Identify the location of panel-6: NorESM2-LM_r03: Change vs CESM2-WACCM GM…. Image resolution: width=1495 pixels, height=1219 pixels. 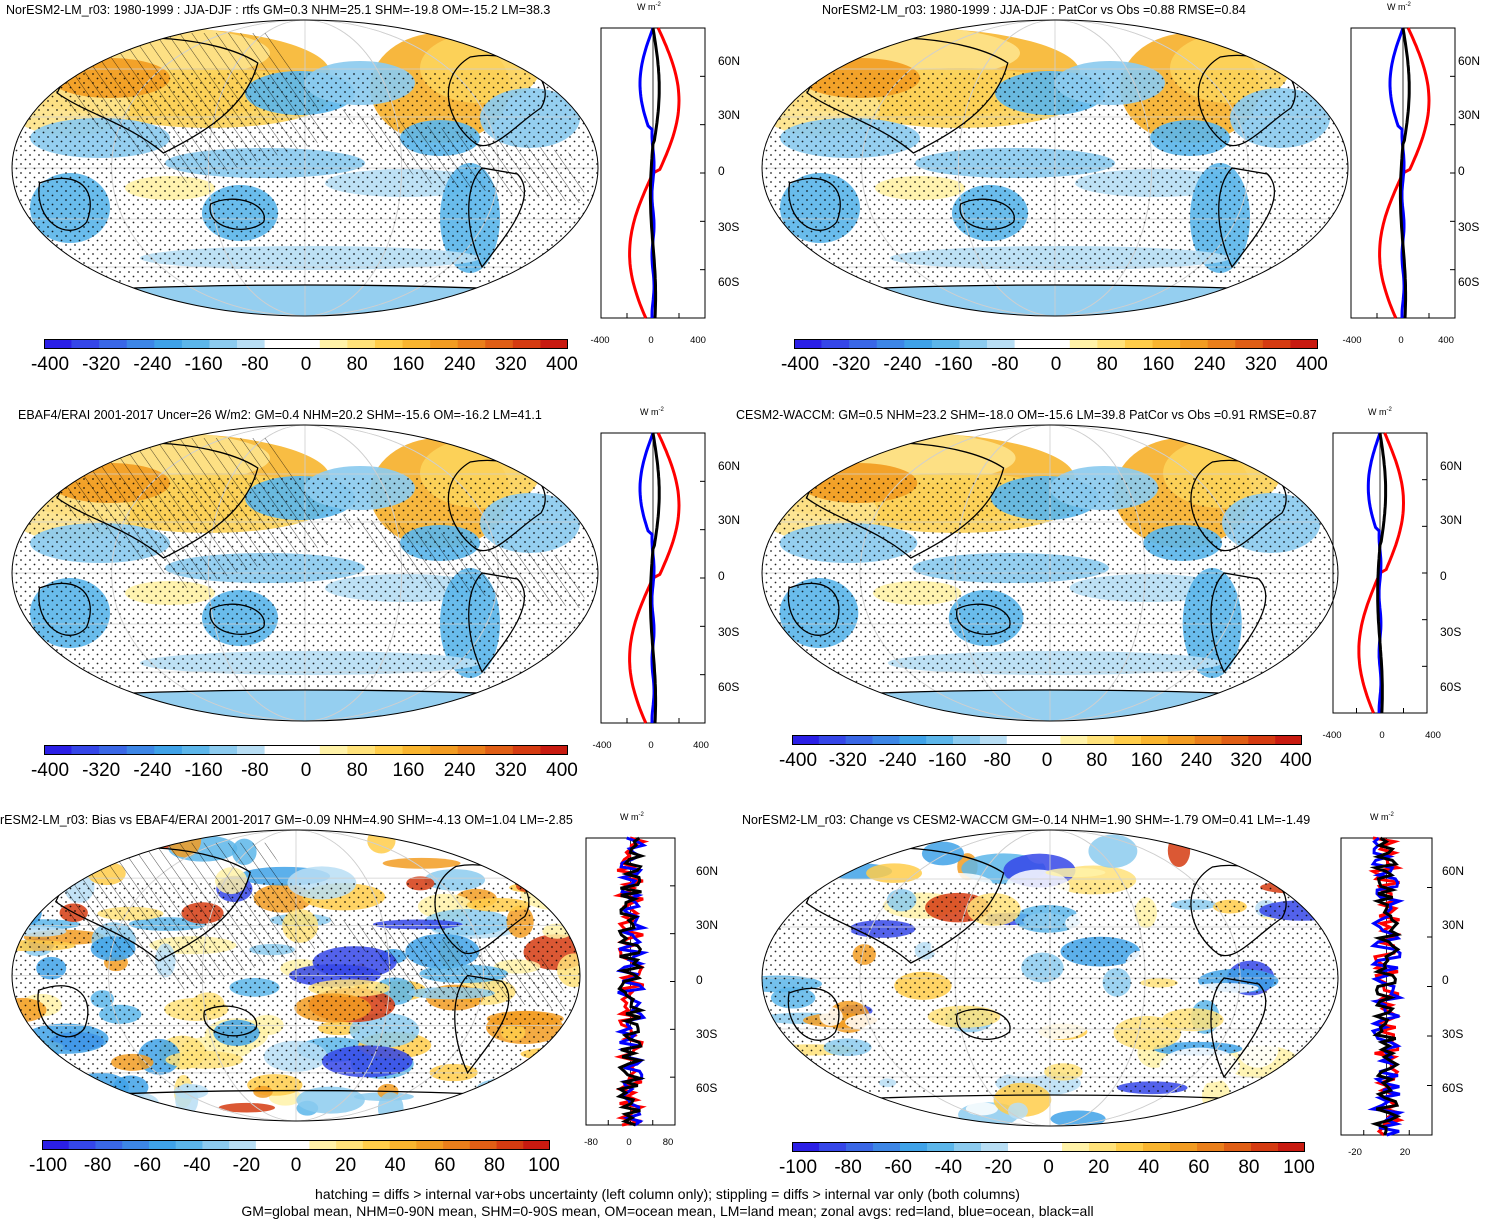
(1122, 985).